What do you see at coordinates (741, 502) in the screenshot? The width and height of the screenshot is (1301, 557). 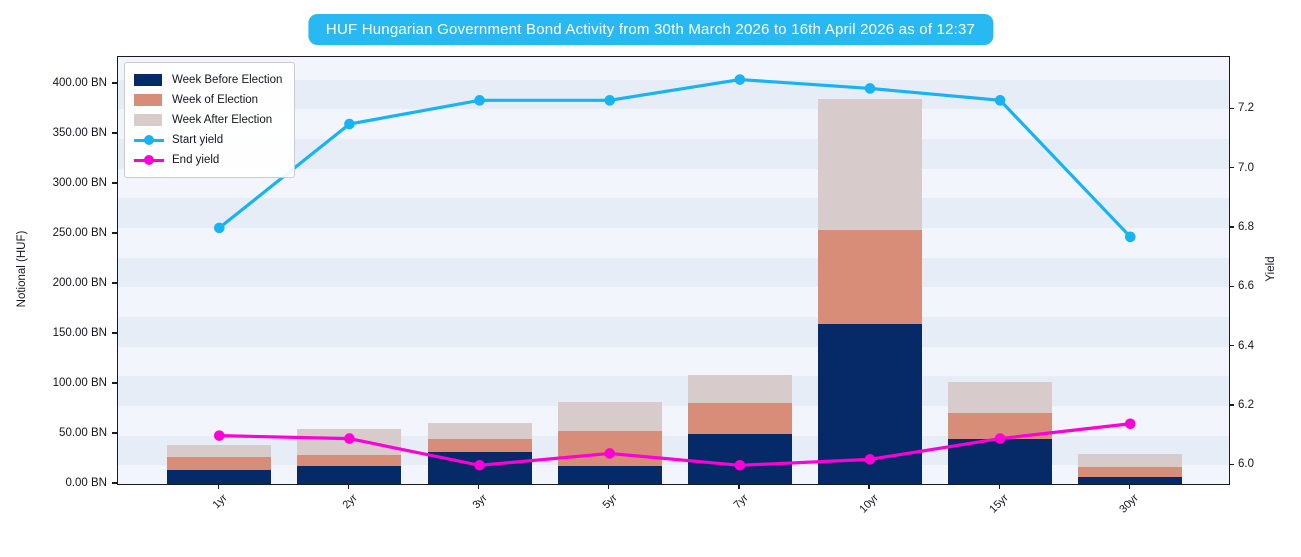 I see `x-tick-label: 7yr` at bounding box center [741, 502].